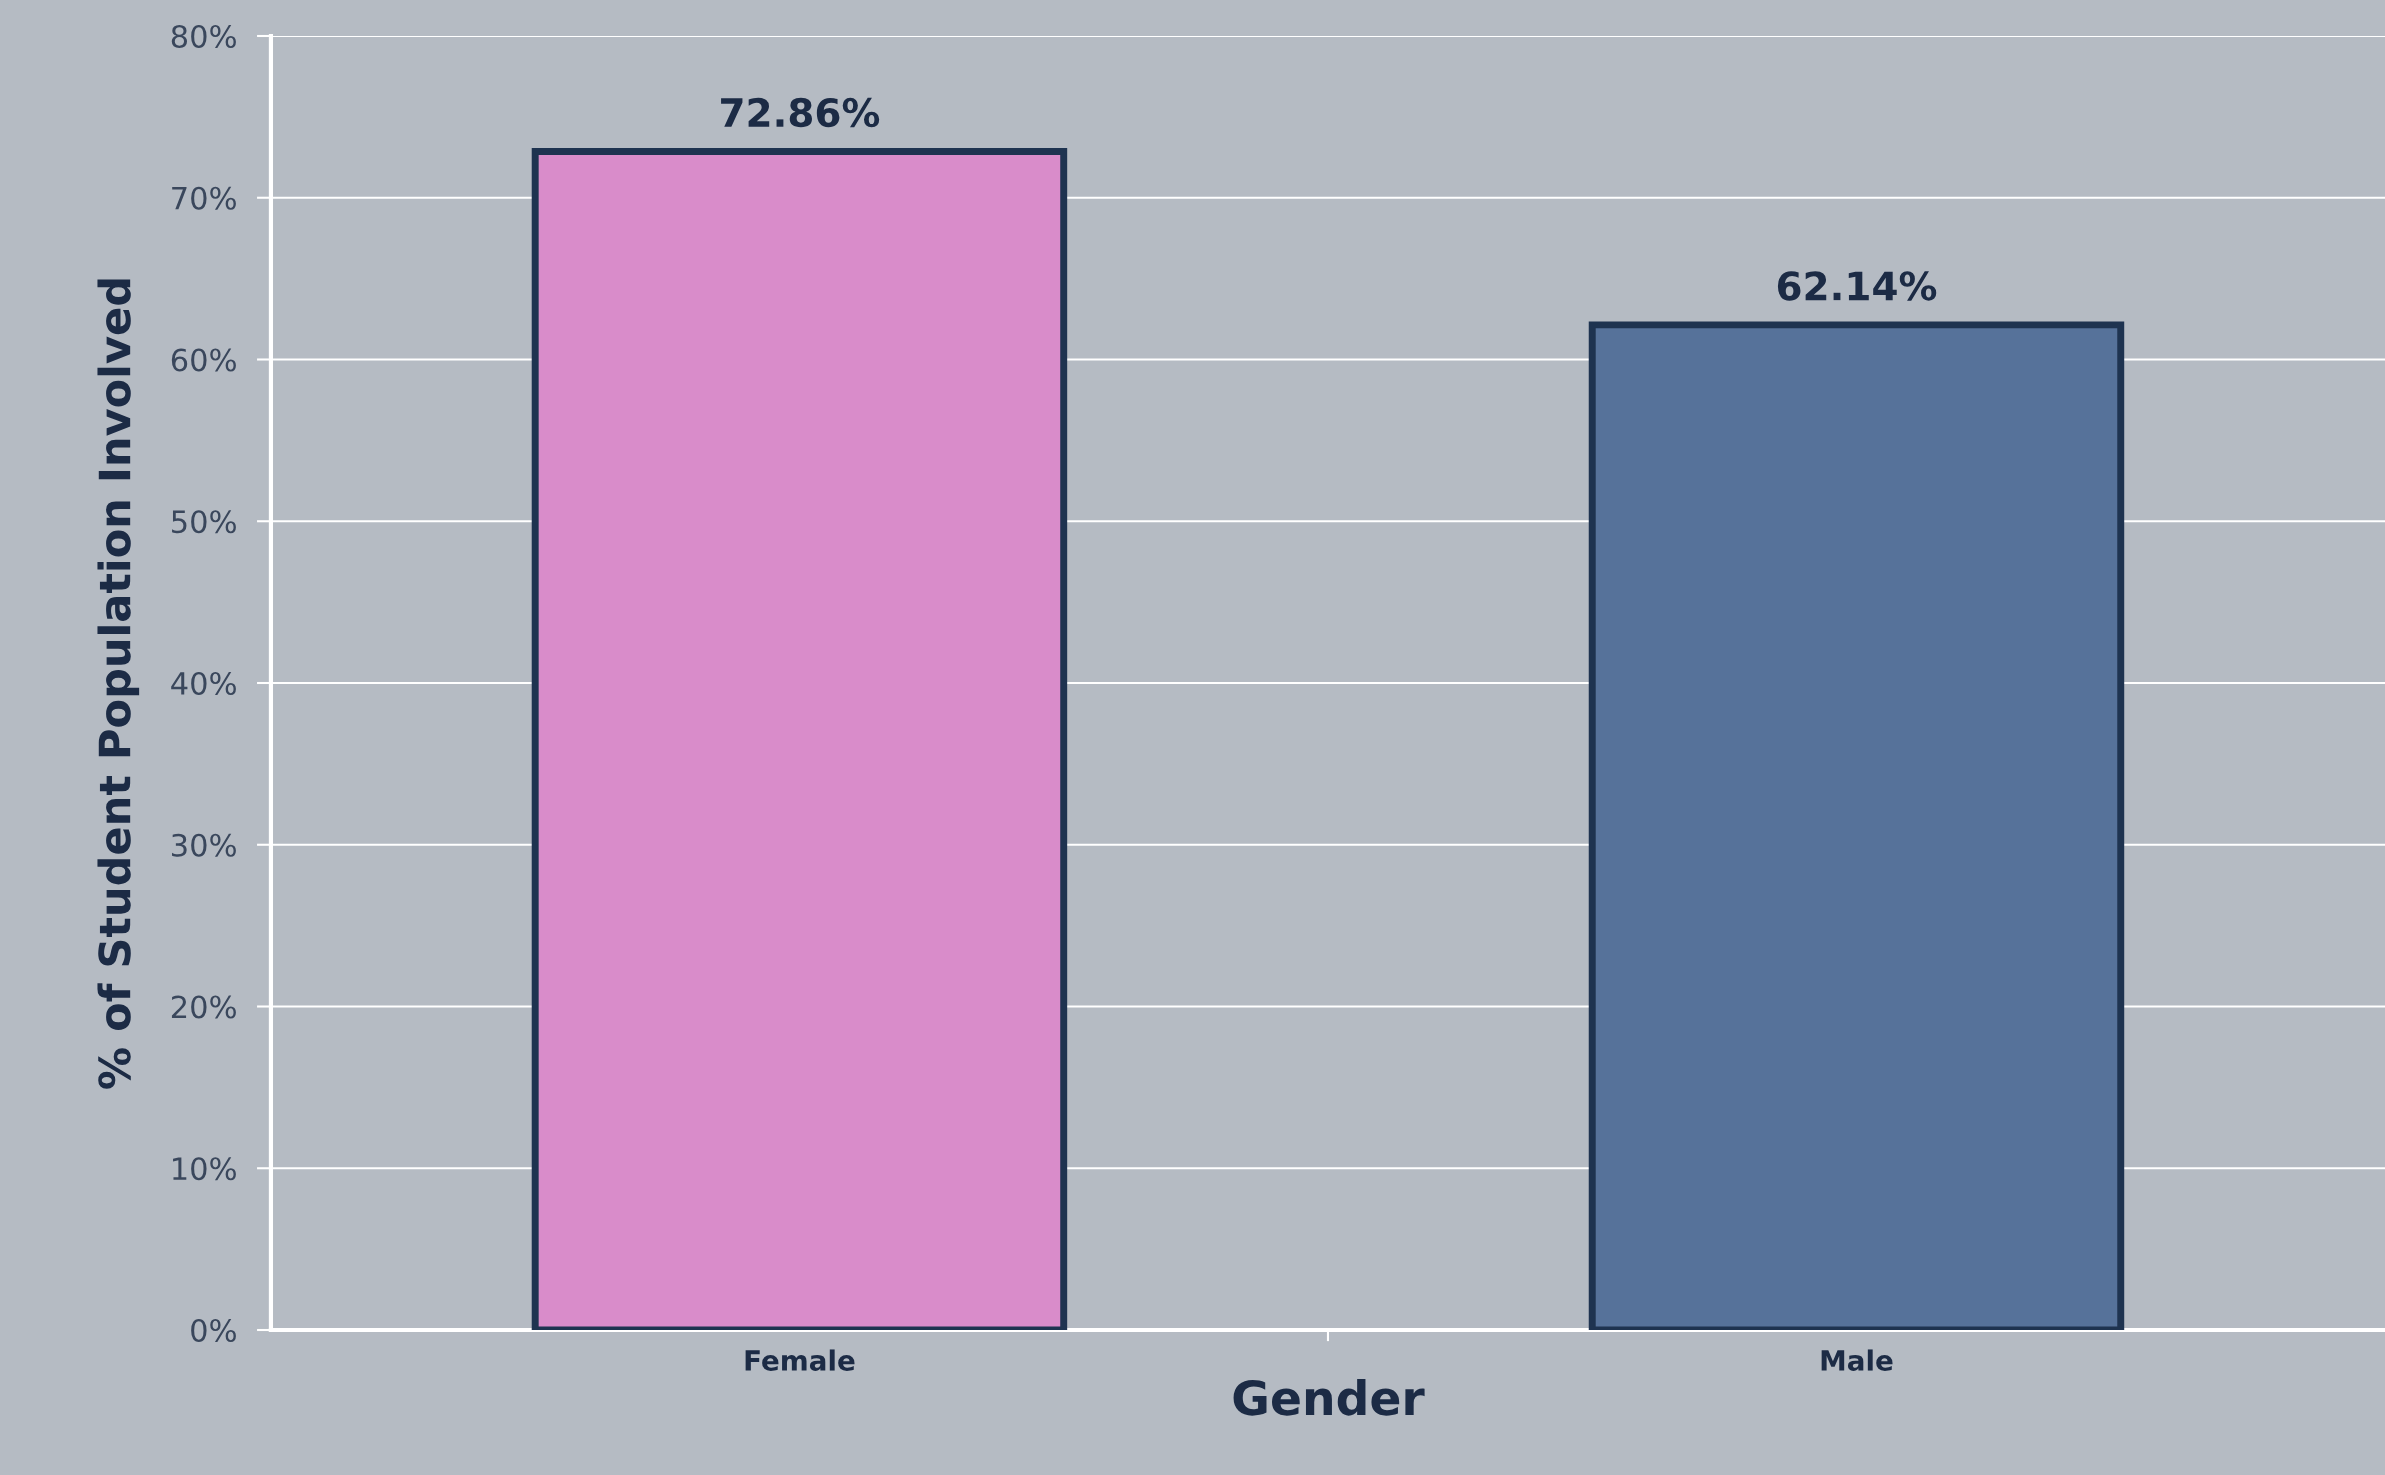 This screenshot has width=2385, height=1475. Describe the element at coordinates (800, 1360) in the screenshot. I see `x-tick-label: Female` at that location.